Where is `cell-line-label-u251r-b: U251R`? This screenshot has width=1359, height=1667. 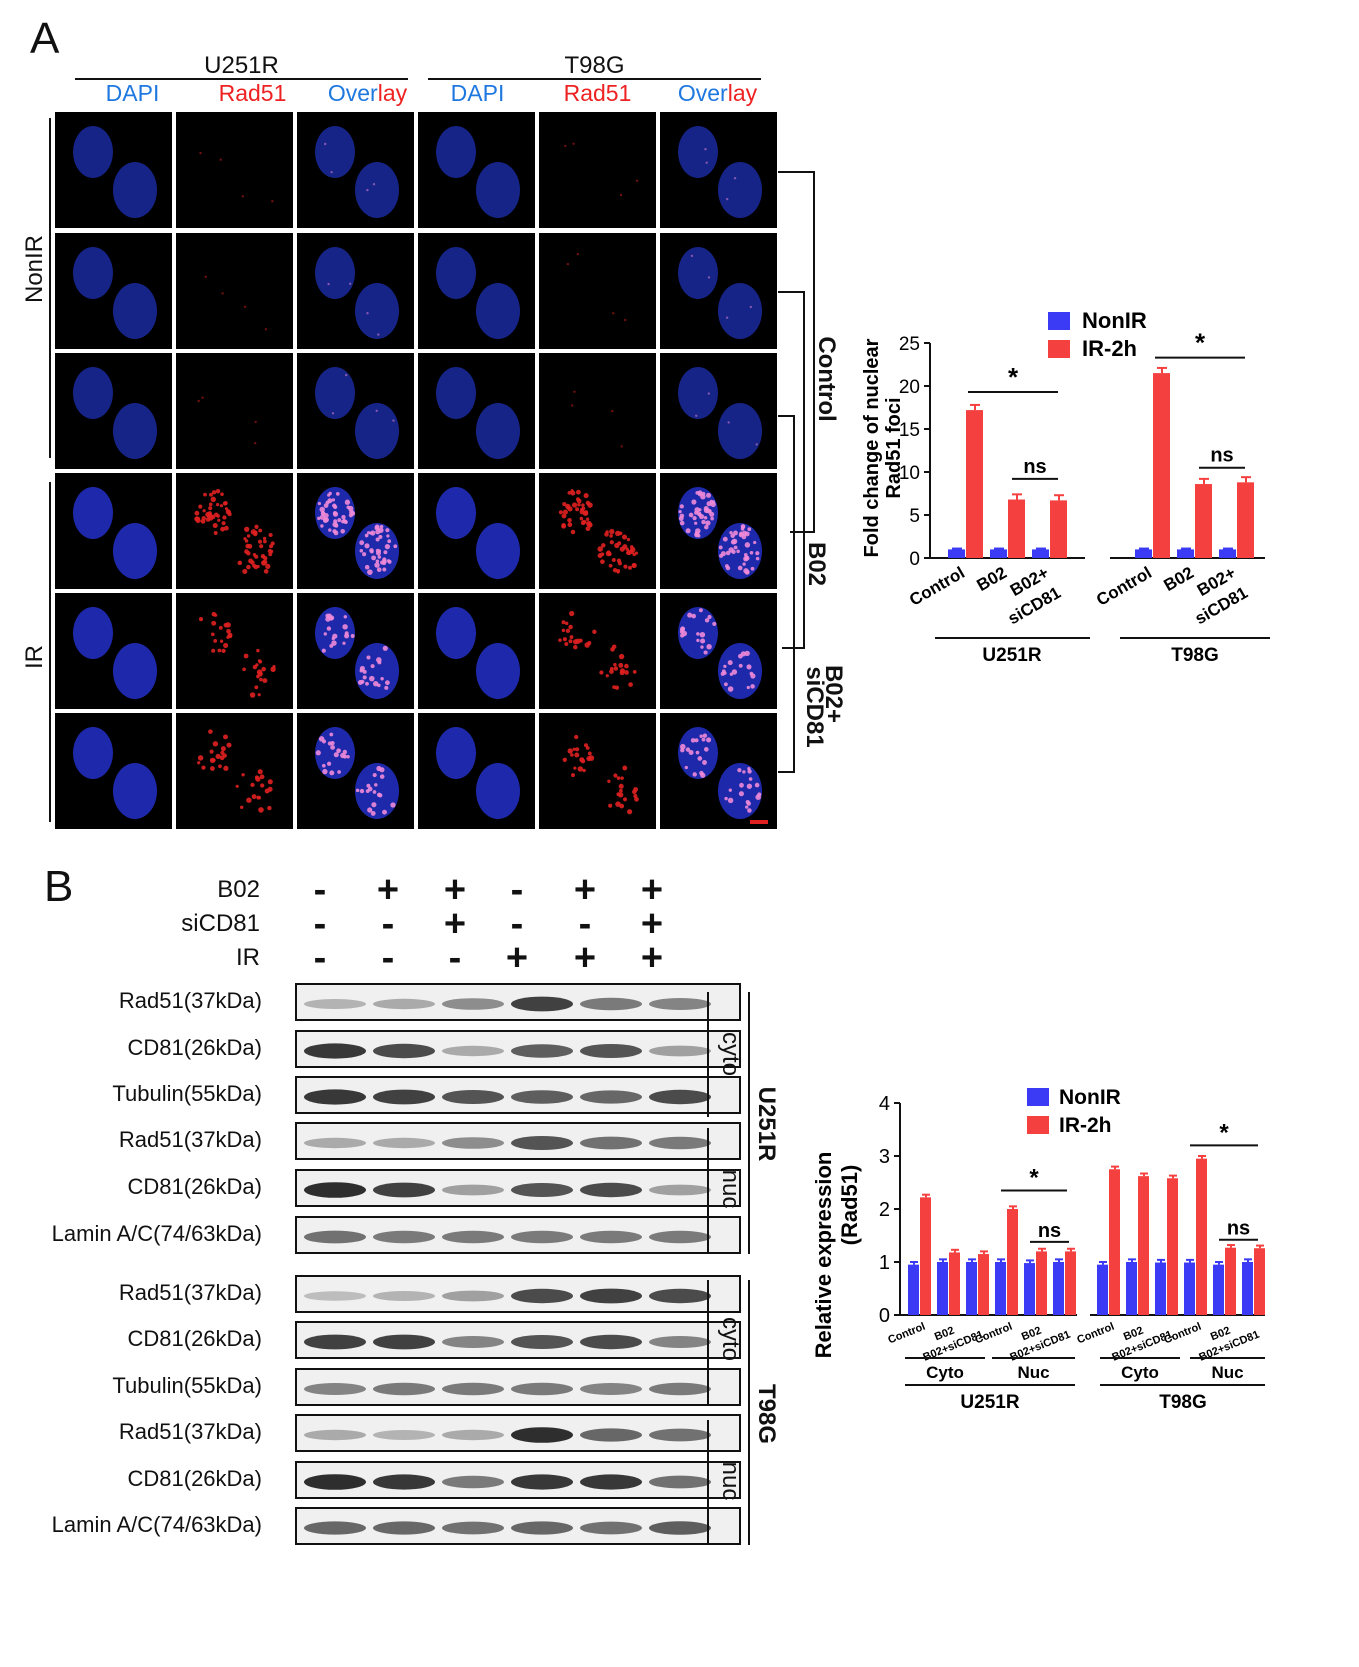 cell-line-label-u251r-b: U251R is located at coordinates (766, 1124).